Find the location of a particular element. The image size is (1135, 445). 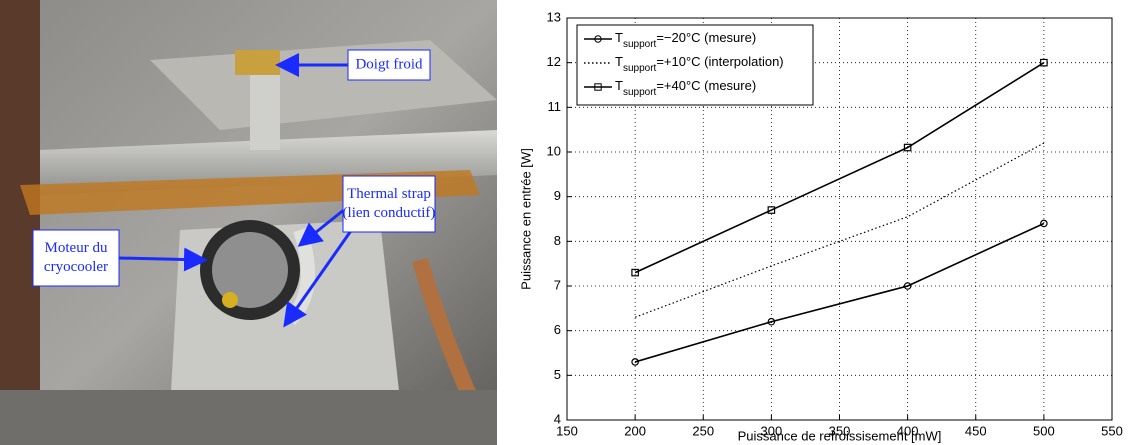

y-tick-label: 11 is located at coordinates (555, 106).